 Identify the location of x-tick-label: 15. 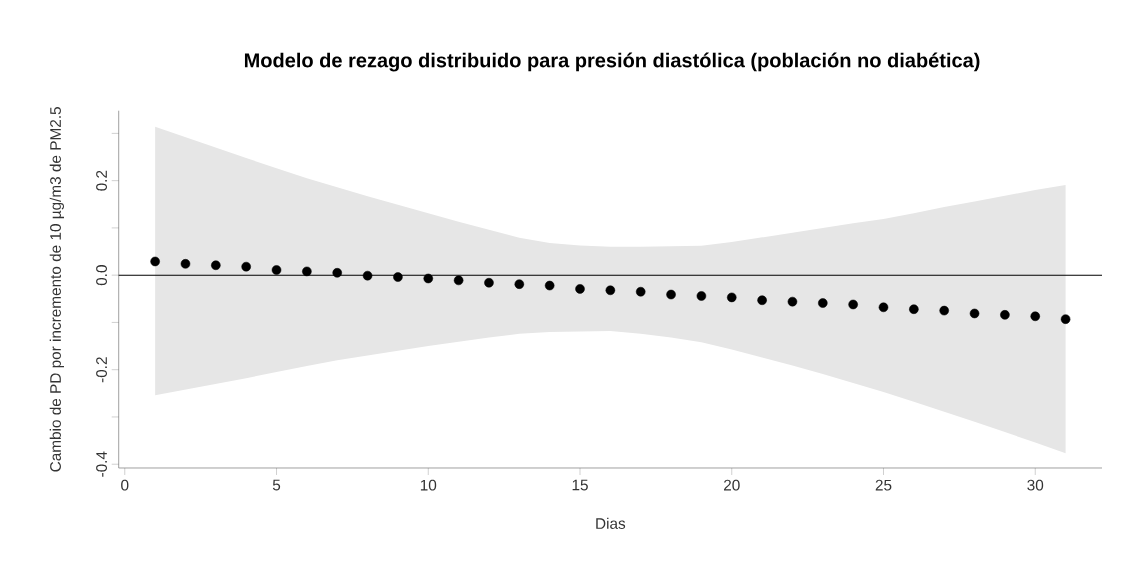
(580, 485).